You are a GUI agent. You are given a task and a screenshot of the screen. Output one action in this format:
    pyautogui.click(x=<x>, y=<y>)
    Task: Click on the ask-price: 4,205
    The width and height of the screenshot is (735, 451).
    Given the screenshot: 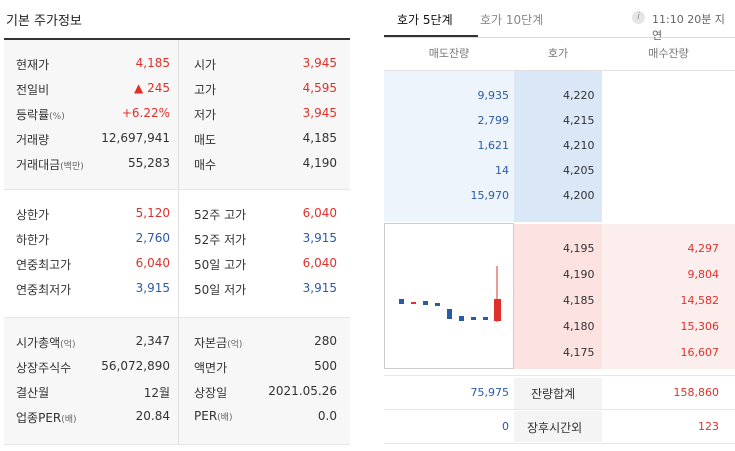 What is the action you would take?
    pyautogui.click(x=579, y=170)
    